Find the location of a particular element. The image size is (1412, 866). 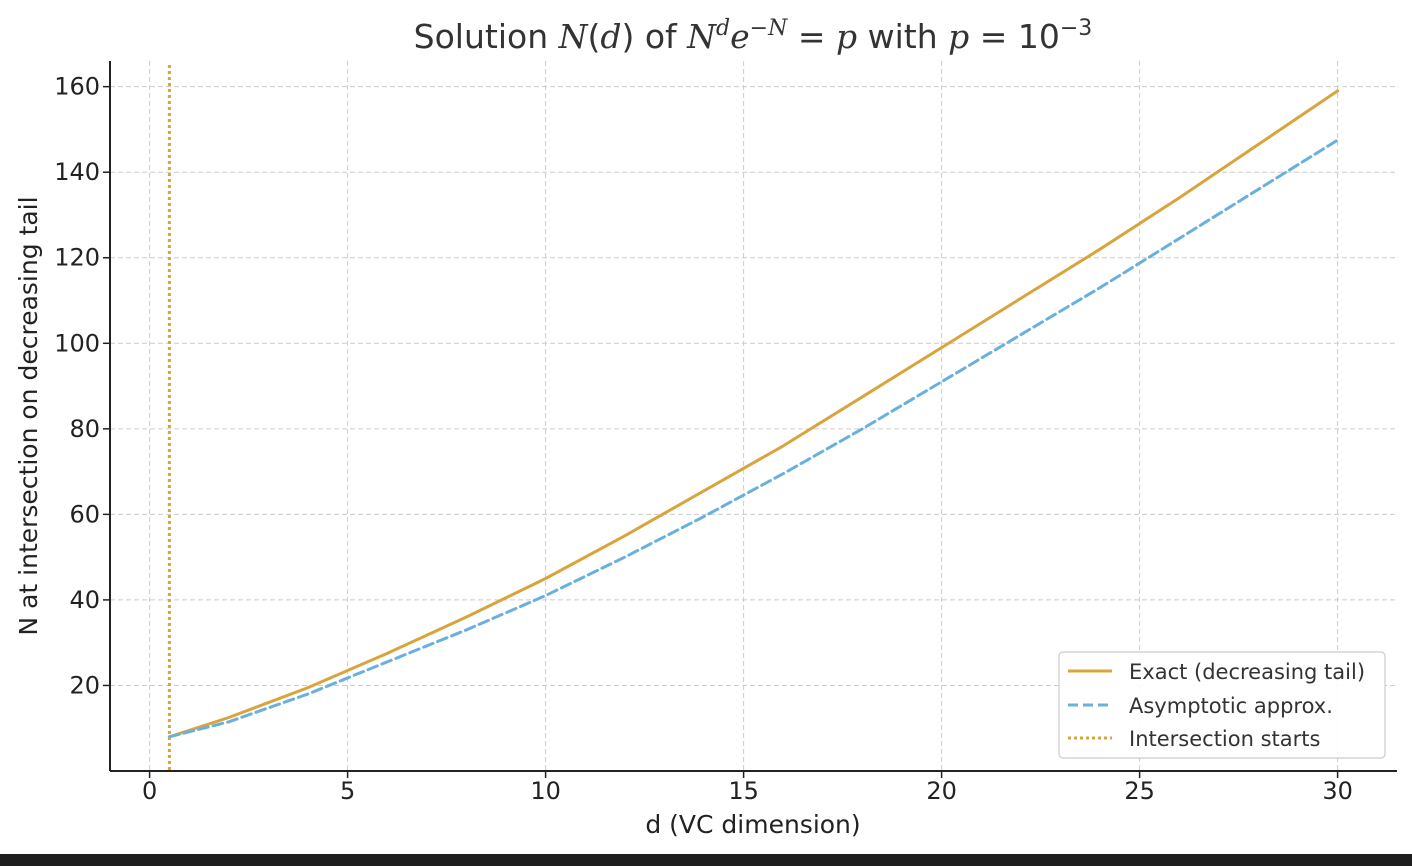

x-tick-label: 30 is located at coordinates (1337, 791).